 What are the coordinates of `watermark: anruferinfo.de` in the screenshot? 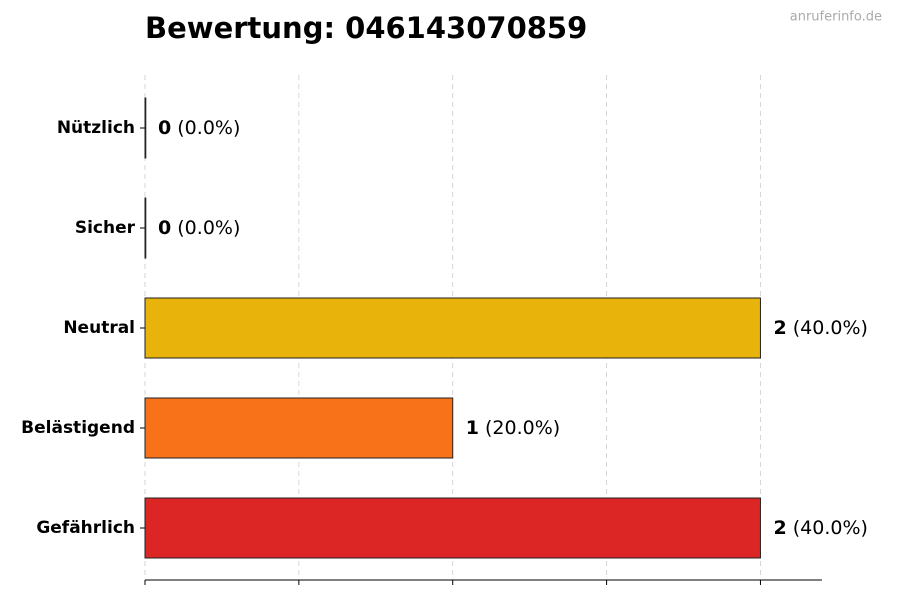 It's located at (836, 17).